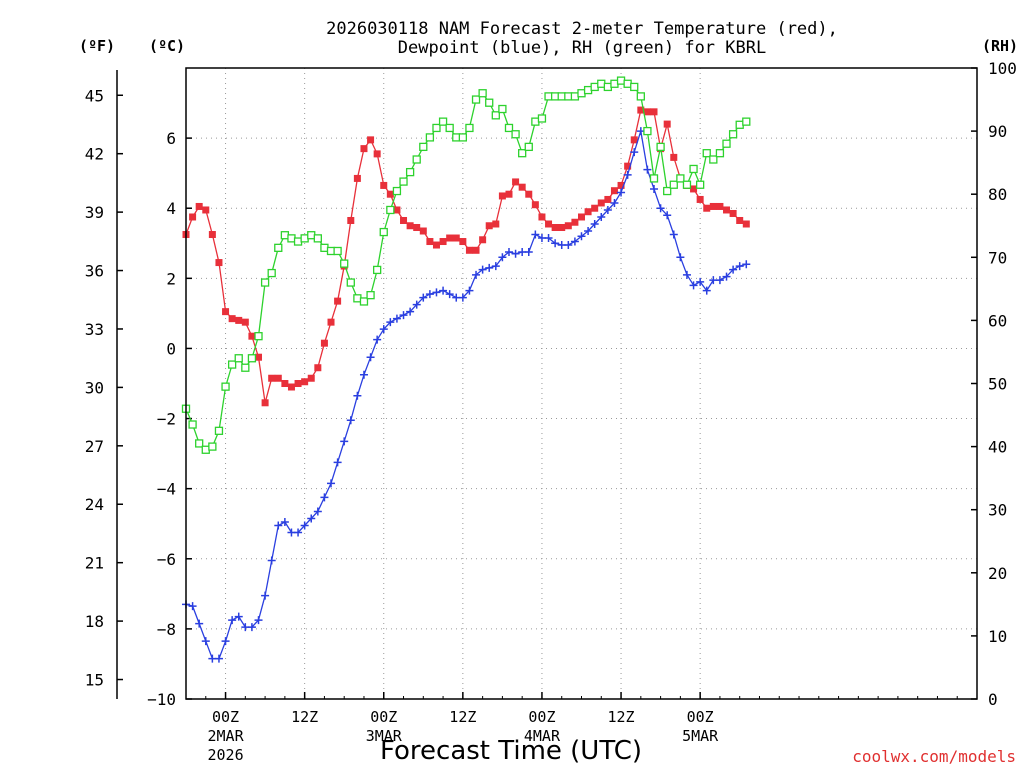  What do you see at coordinates (997, 320) in the screenshot?
I see `rh-tick-label: 60` at bounding box center [997, 320].